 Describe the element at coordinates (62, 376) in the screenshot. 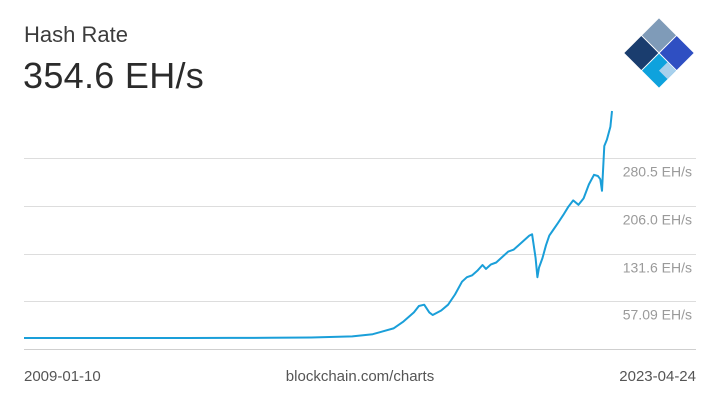

I see `x-axis-start-date: 2009-01-10` at that location.